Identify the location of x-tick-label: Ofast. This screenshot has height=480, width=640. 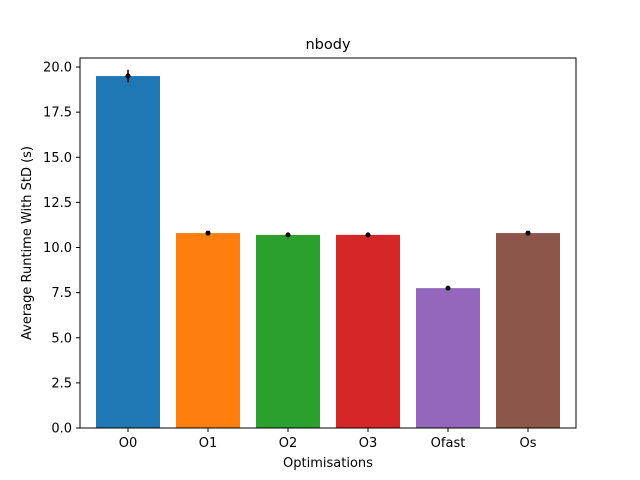
(448, 443).